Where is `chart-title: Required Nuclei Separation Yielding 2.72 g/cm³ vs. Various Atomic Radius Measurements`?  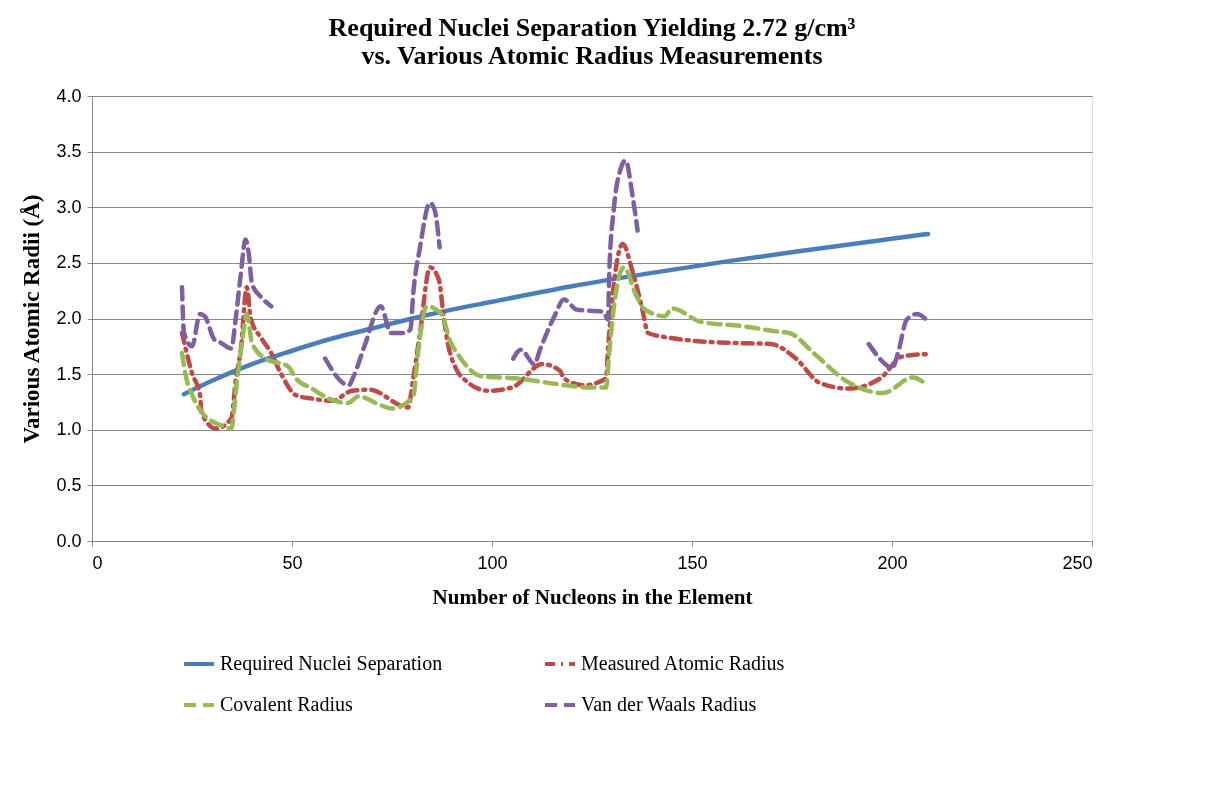
chart-title: Required Nuclei Separation Yielding 2.72 g/cm³ vs. Various Atomic Radius Measurements is located at coordinates (592, 41).